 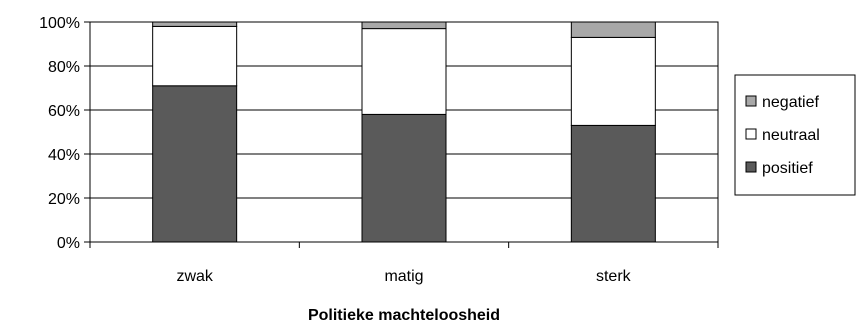 What do you see at coordinates (751, 101) in the screenshot?
I see `legend-swatch-negatief` at bounding box center [751, 101].